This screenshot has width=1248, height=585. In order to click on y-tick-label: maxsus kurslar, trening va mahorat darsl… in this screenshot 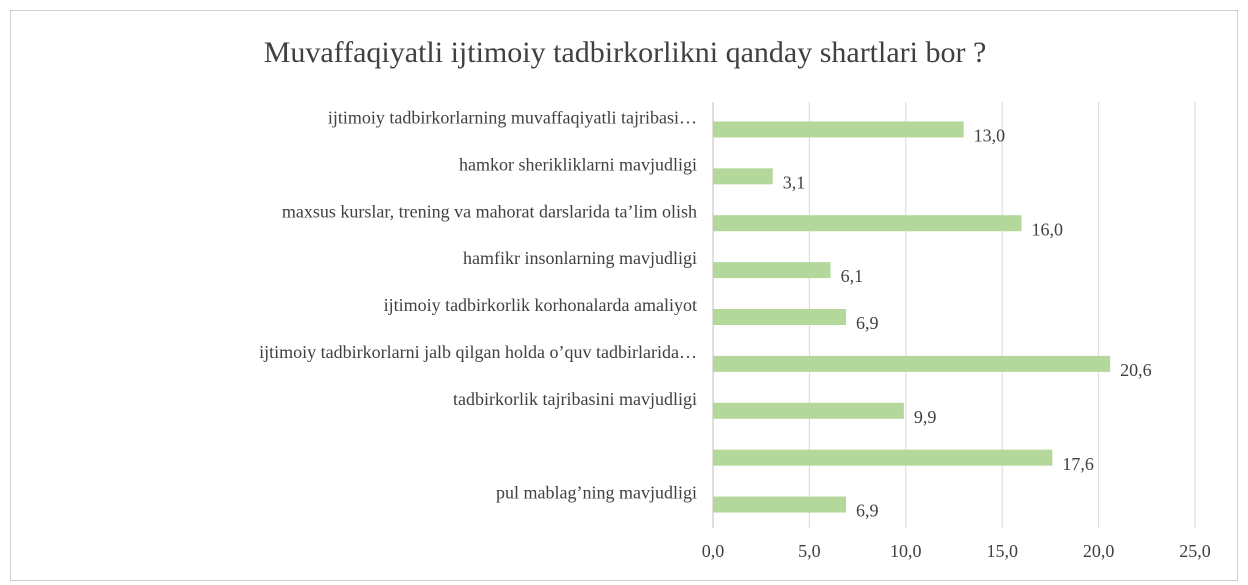, I will do `click(489, 211)`.